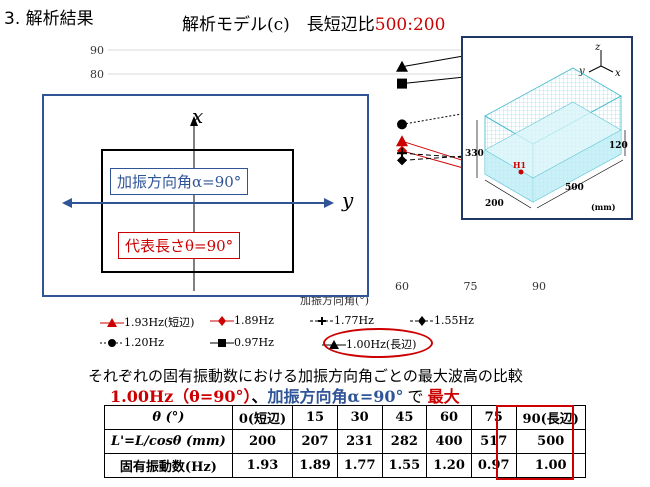  What do you see at coordinates (539, 286) in the screenshot?
I see `x-tick-label: 90` at bounding box center [539, 286].